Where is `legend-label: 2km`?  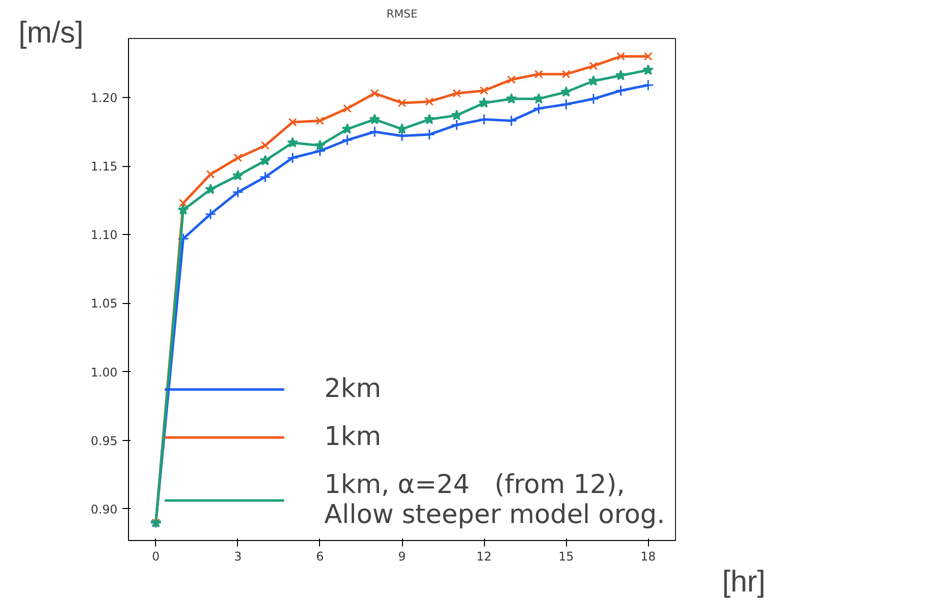 legend-label: 2km is located at coordinates (353, 389).